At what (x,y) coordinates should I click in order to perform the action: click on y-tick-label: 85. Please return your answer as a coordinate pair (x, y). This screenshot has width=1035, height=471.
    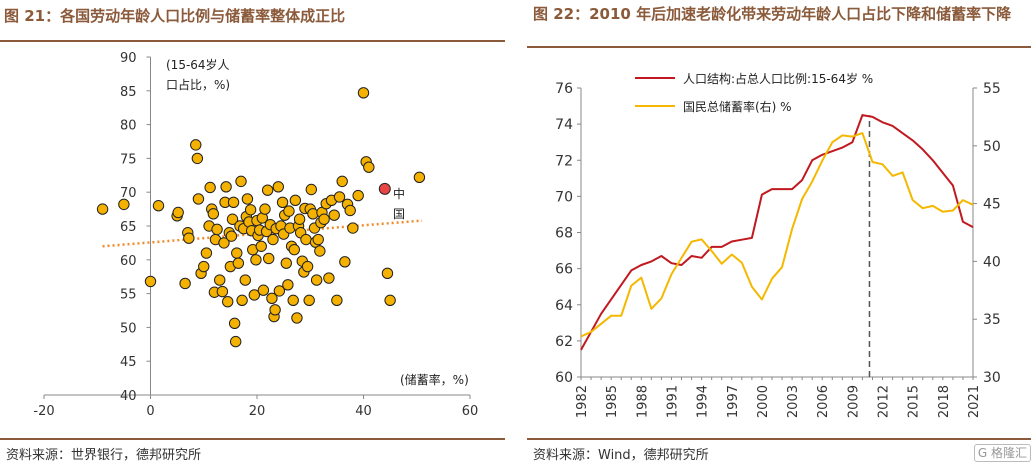
    Looking at the image, I should click on (128, 92).